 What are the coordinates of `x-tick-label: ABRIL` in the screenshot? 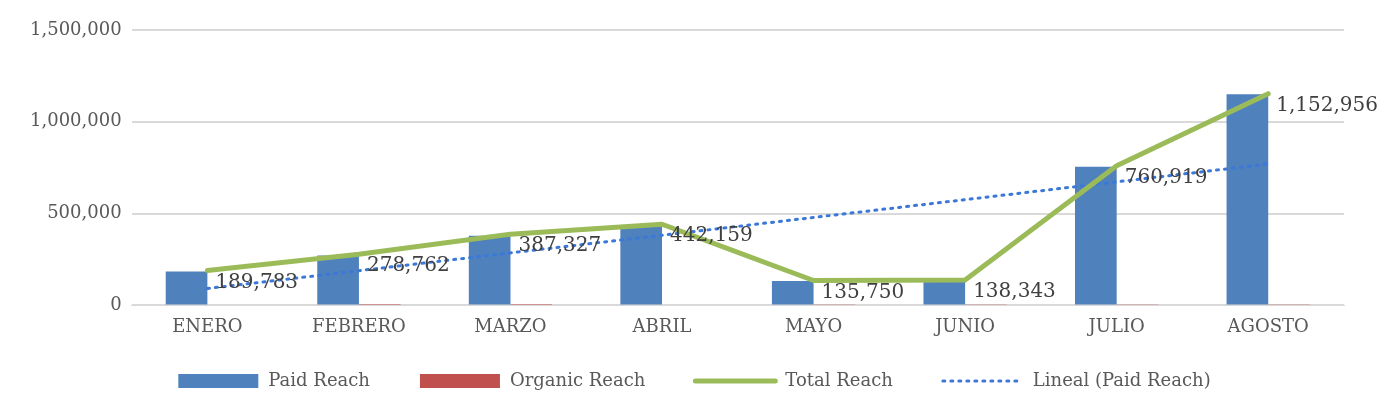 It's located at (661, 325).